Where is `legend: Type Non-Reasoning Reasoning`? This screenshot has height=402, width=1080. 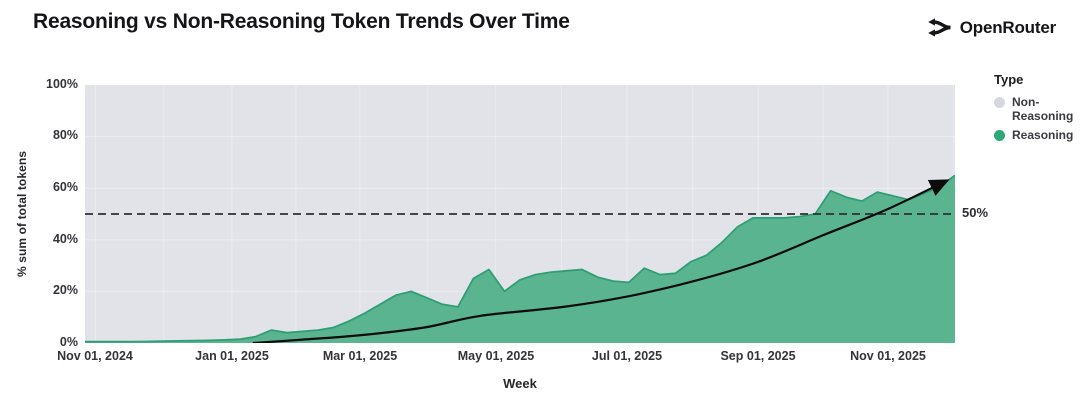
legend: Type Non-Reasoning Reasoning is located at coordinates (1035, 109).